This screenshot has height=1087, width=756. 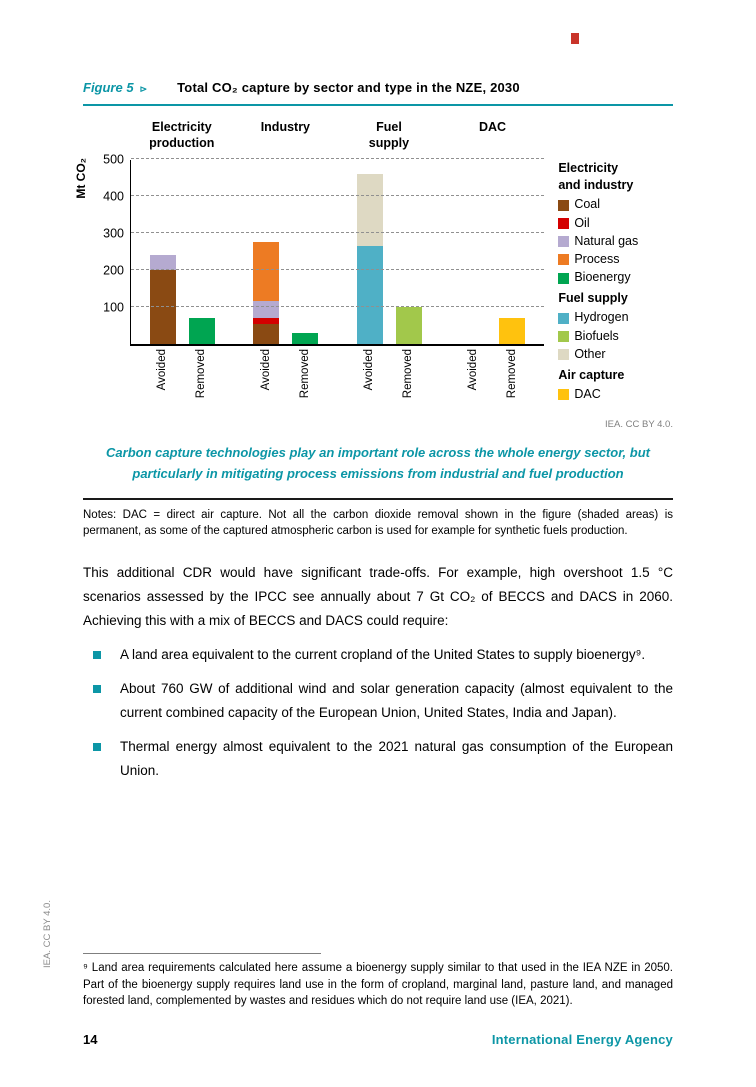 I want to click on y-tick-label: 100, so click(x=113, y=306).